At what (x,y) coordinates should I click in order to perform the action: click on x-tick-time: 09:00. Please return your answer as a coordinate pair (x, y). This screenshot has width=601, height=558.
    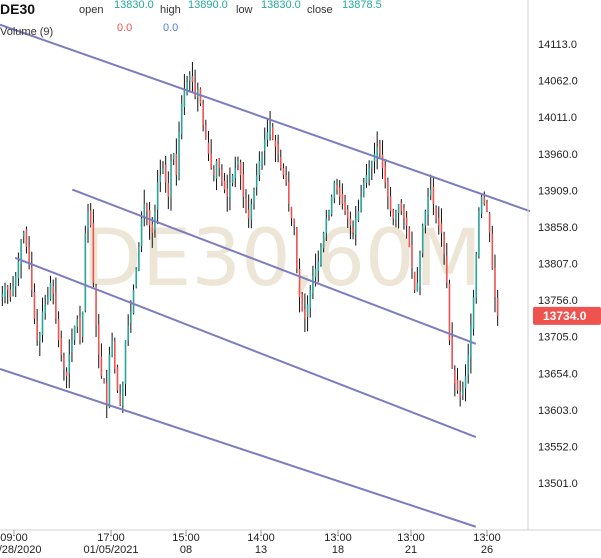
    Looking at the image, I should click on (14, 538).